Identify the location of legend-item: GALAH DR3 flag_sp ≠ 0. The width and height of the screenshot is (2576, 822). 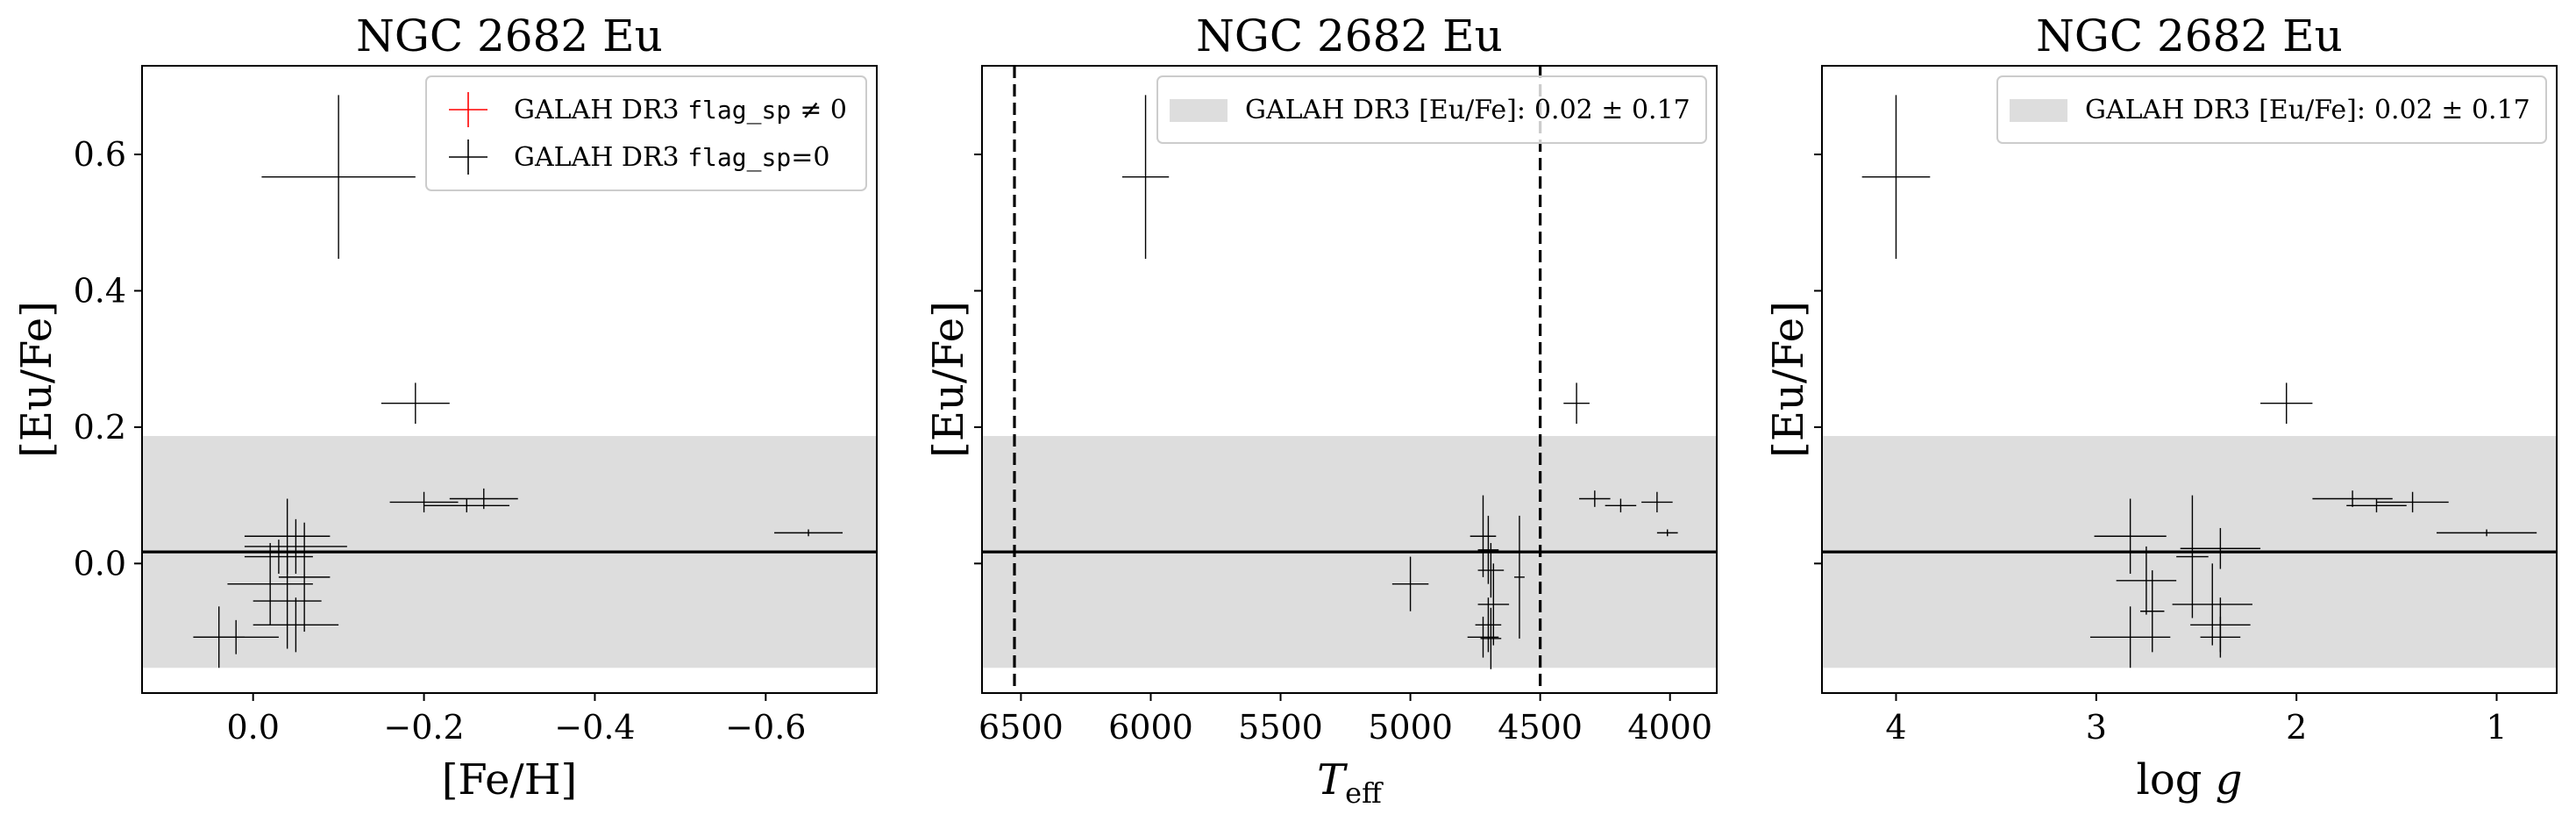
(648, 109).